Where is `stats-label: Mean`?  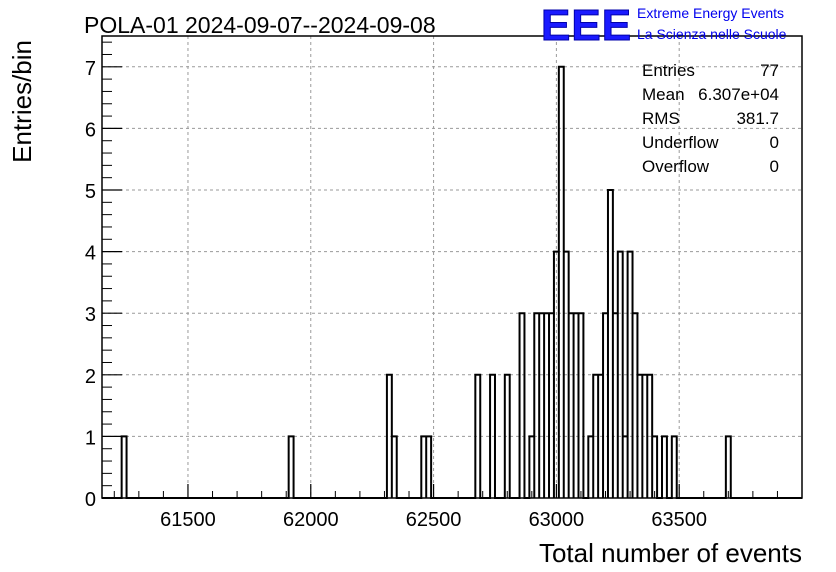 stats-label: Mean is located at coordinates (663, 94).